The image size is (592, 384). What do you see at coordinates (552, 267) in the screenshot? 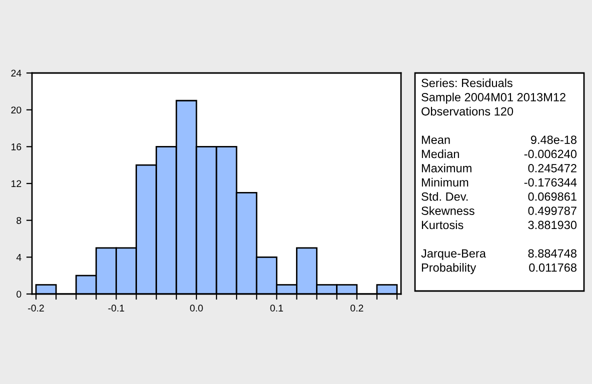
I see `text: 0.011768` at bounding box center [552, 267].